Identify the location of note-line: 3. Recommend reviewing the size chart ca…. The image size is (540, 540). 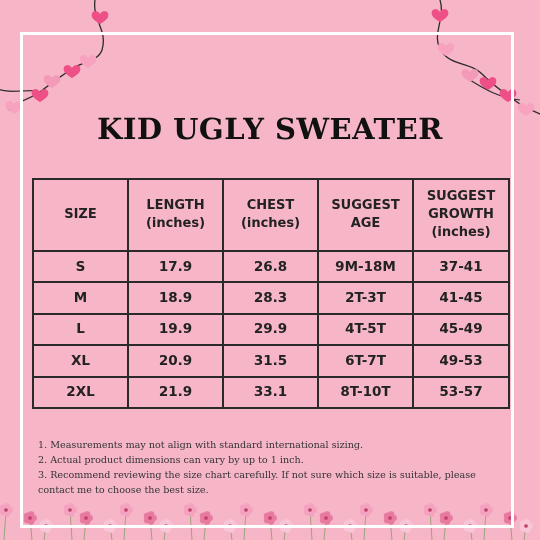
(257, 475).